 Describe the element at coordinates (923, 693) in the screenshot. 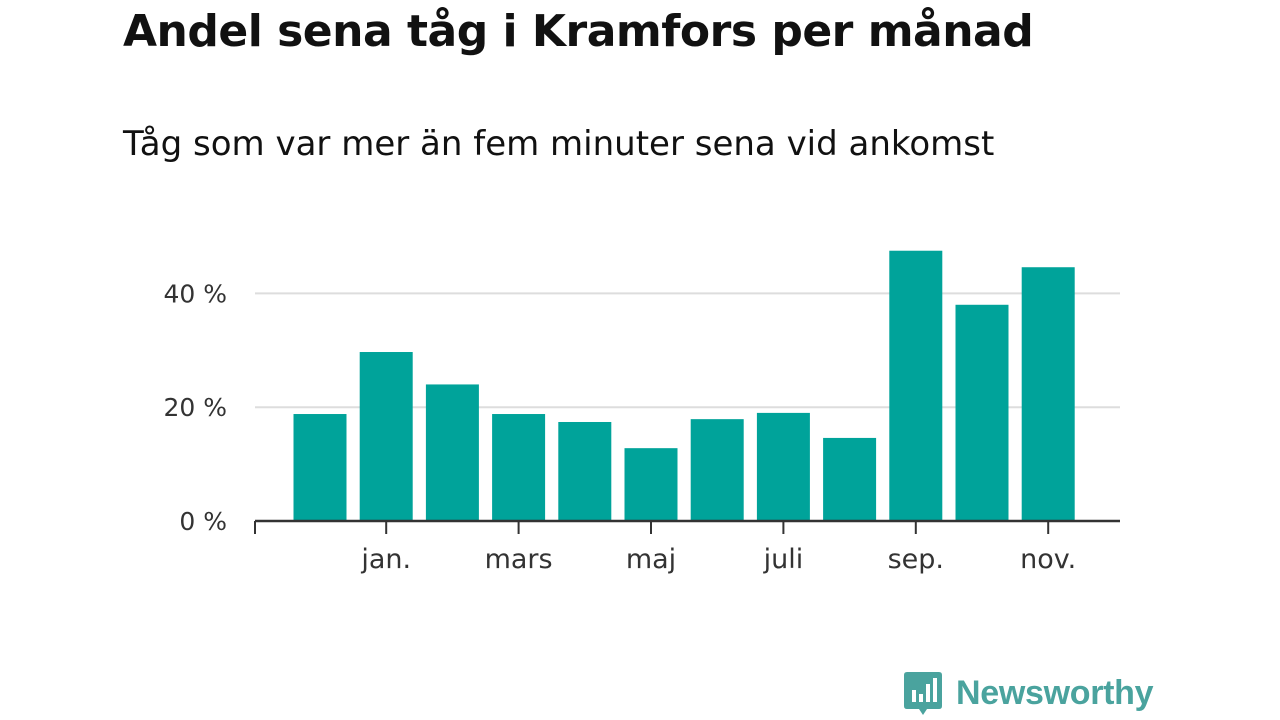

I see `newsworthy-logo-icon` at that location.